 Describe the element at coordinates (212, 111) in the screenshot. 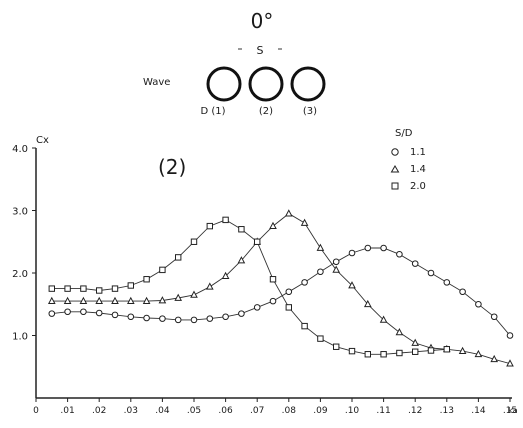

I see `cylinder-label-1: D (1)` at that location.